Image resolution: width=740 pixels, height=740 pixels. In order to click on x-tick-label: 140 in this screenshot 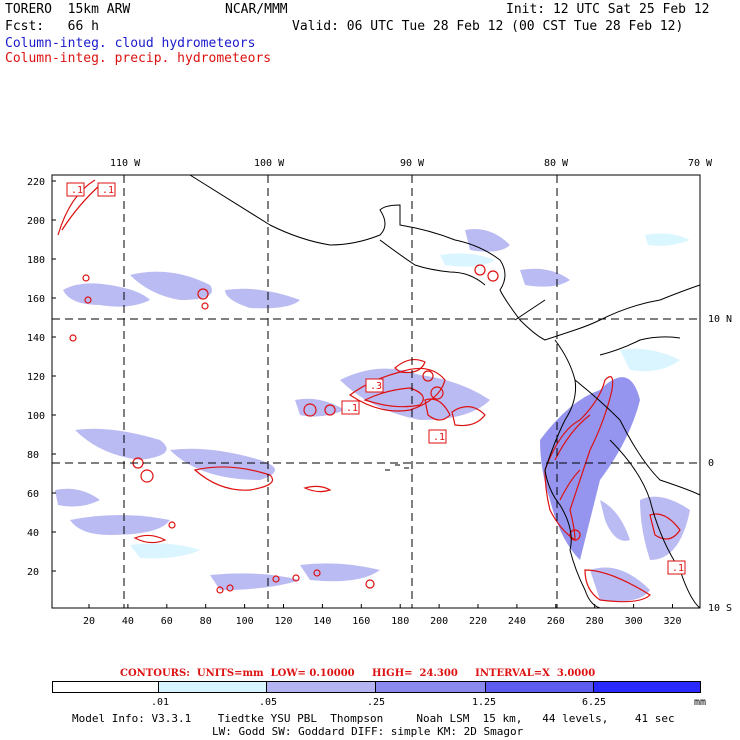, I will do `click(322, 621)`.